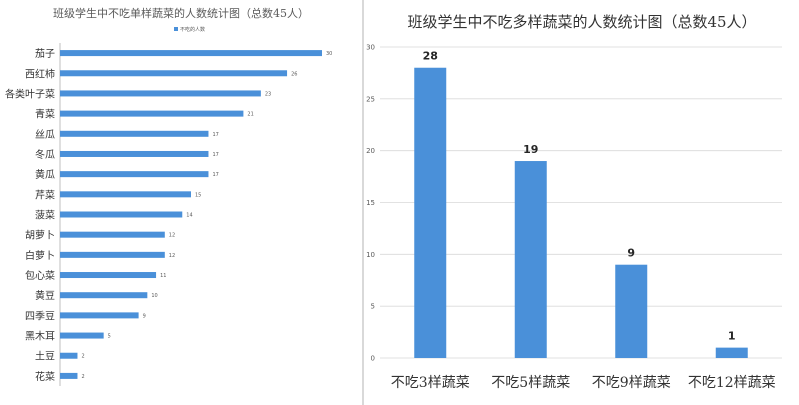 The width and height of the screenshot is (799, 405). What do you see at coordinates (530, 149) in the screenshot?
I see `data-label: 19` at bounding box center [530, 149].